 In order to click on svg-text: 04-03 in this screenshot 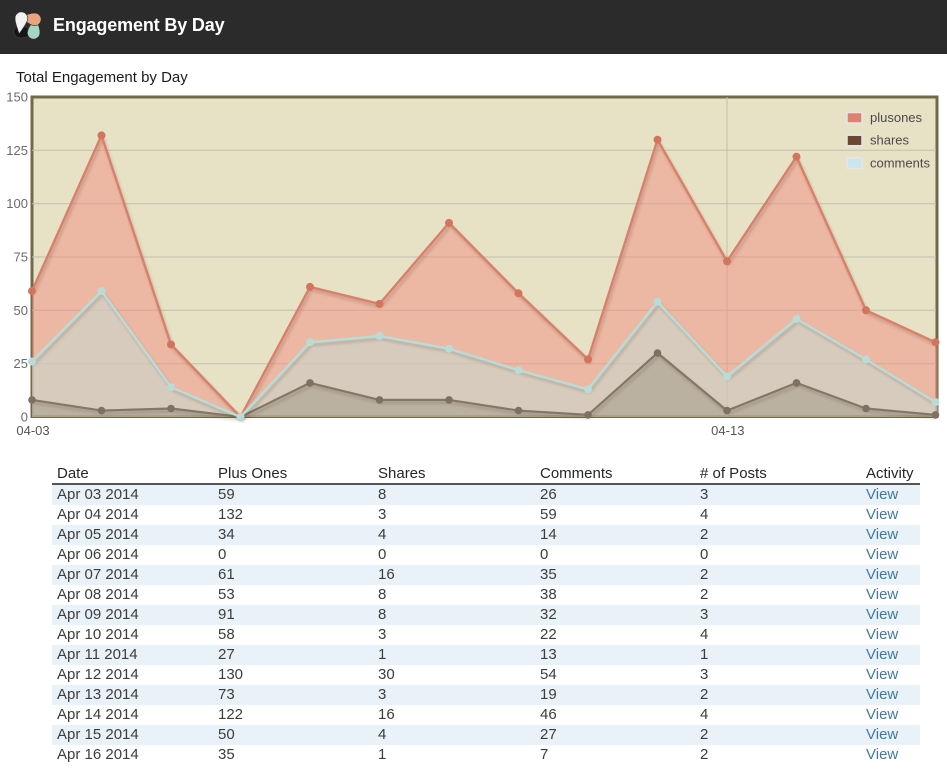, I will do `click(32, 430)`.